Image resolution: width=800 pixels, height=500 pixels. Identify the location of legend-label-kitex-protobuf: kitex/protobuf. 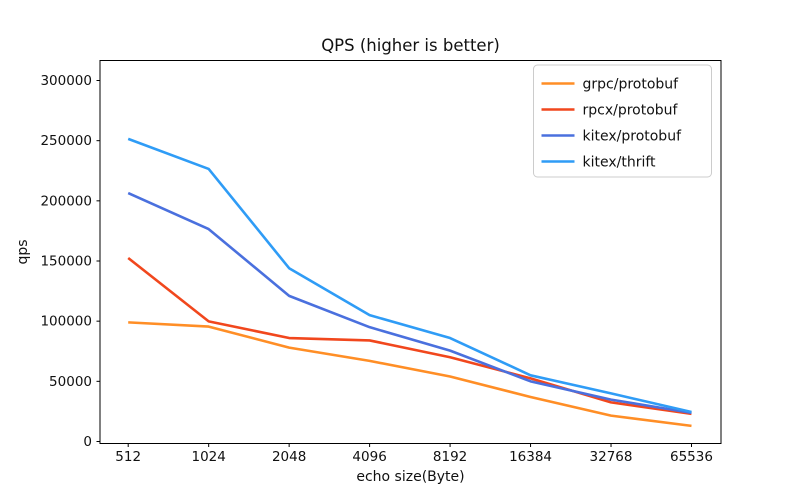
(633, 137).